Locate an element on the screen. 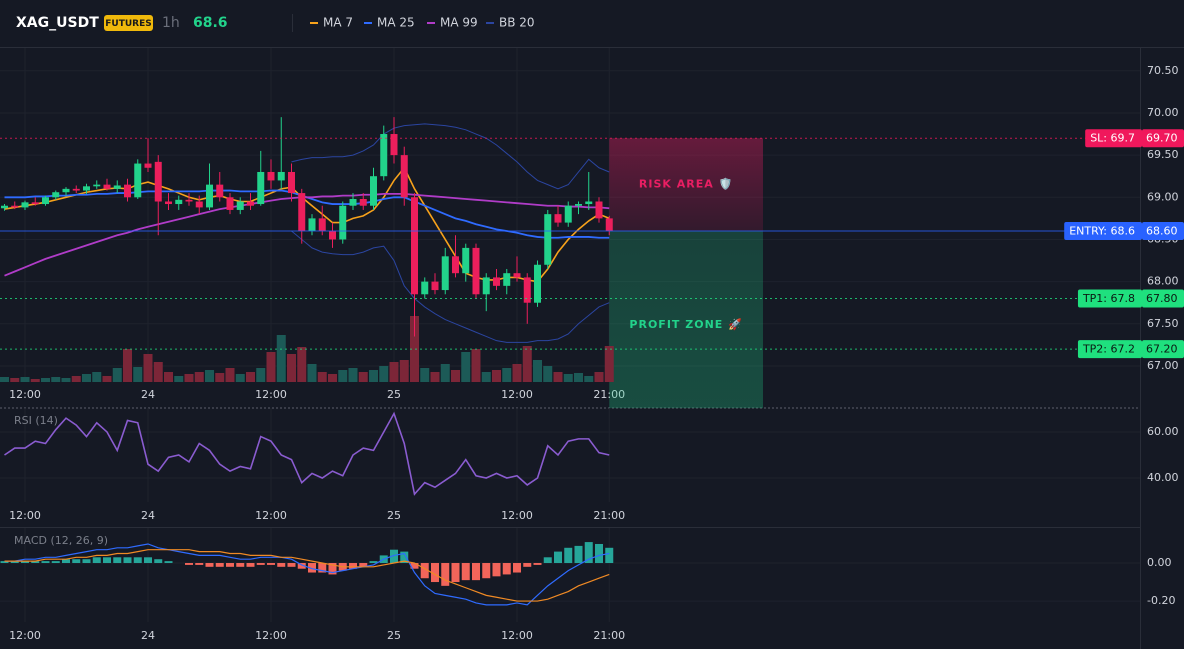 The image size is (1184, 649). bb-lower is located at coordinates (450, 286).